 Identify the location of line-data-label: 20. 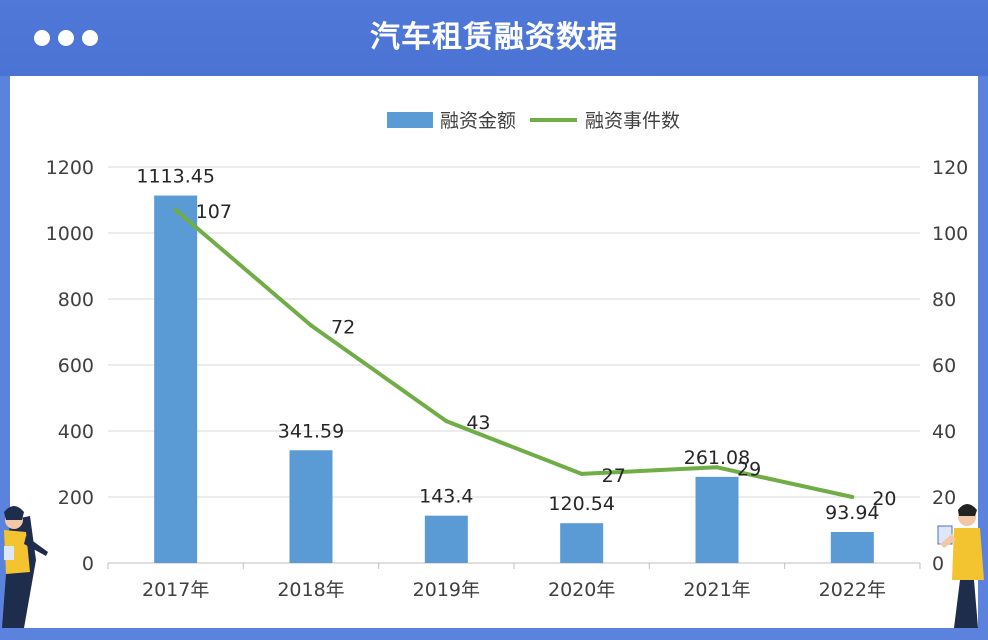
(884, 499).